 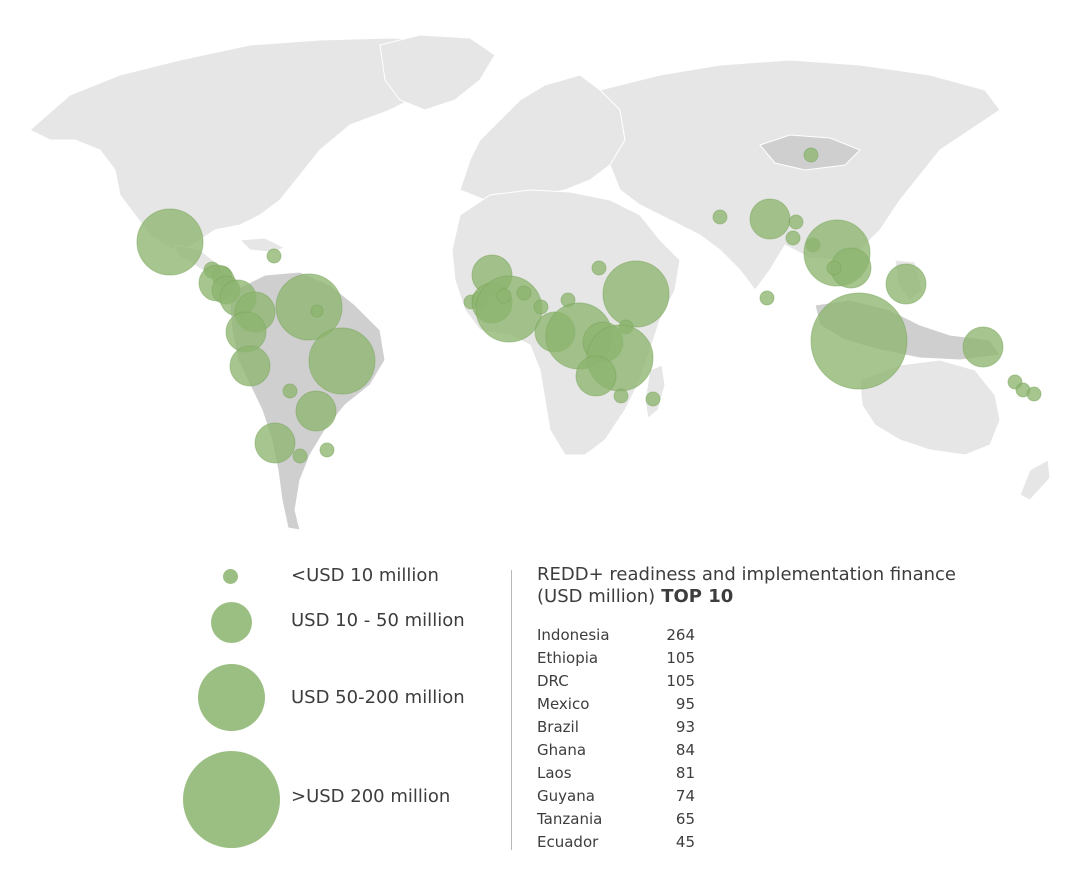 What do you see at coordinates (300, 456) in the screenshot?
I see `bubble-argentina-small` at bounding box center [300, 456].